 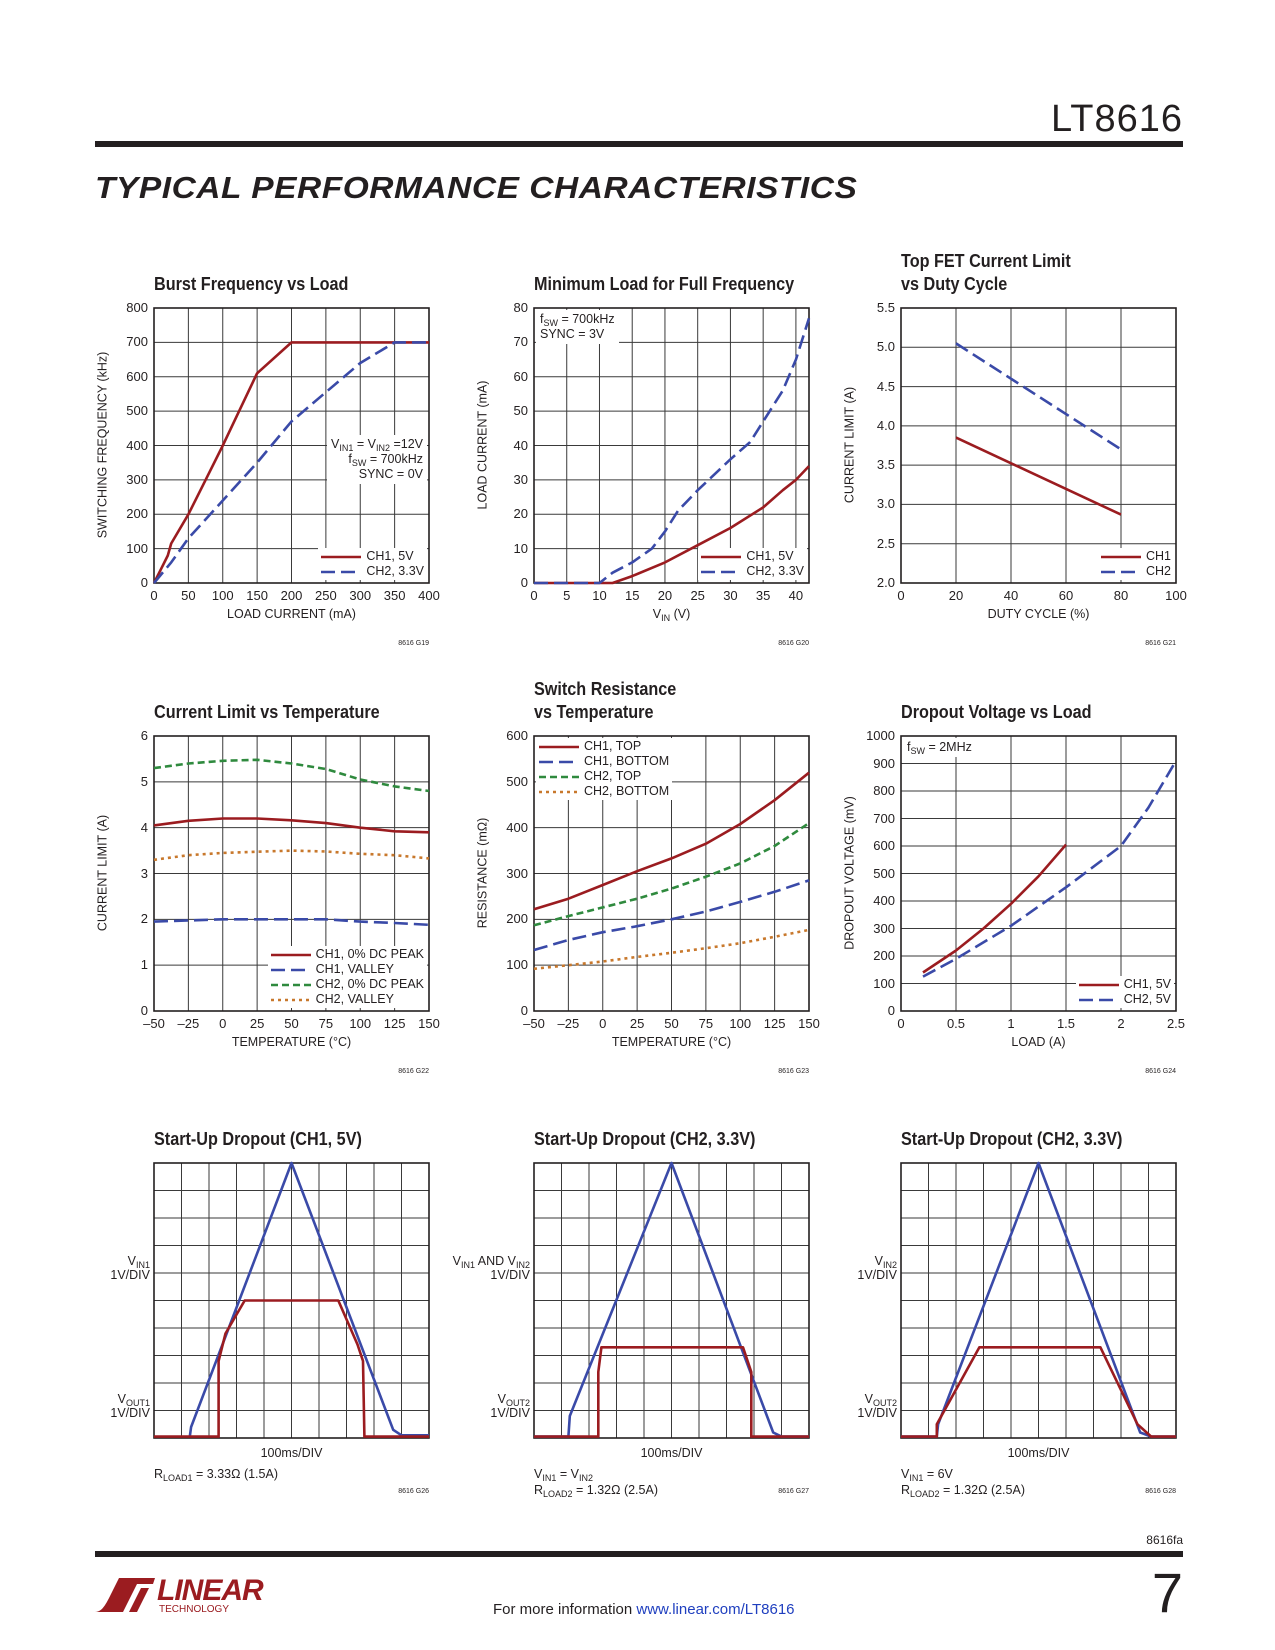 What do you see at coordinates (671, 615) in the screenshot?
I see `x-axis-label: VIN (V)` at bounding box center [671, 615].